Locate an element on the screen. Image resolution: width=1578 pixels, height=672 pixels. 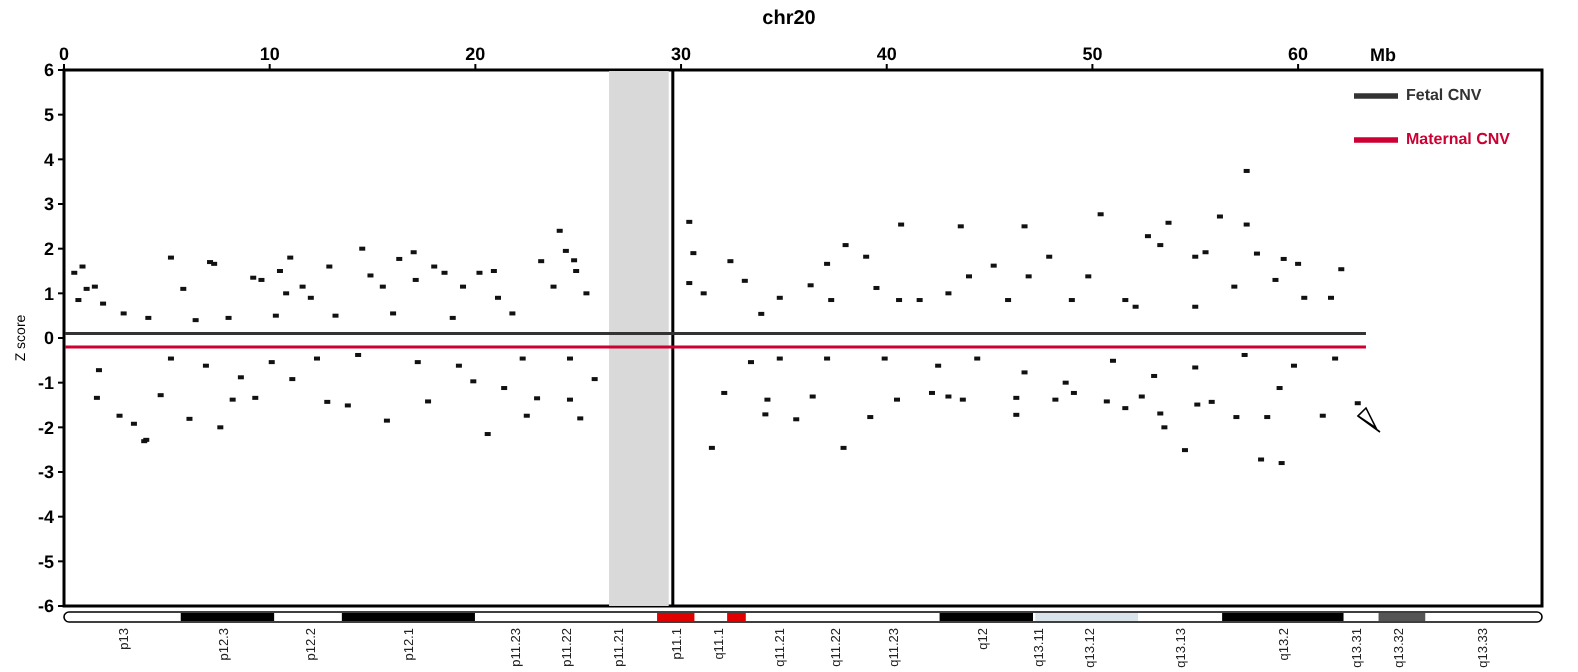
x-tick-label: 20 is located at coordinates (475, 54).